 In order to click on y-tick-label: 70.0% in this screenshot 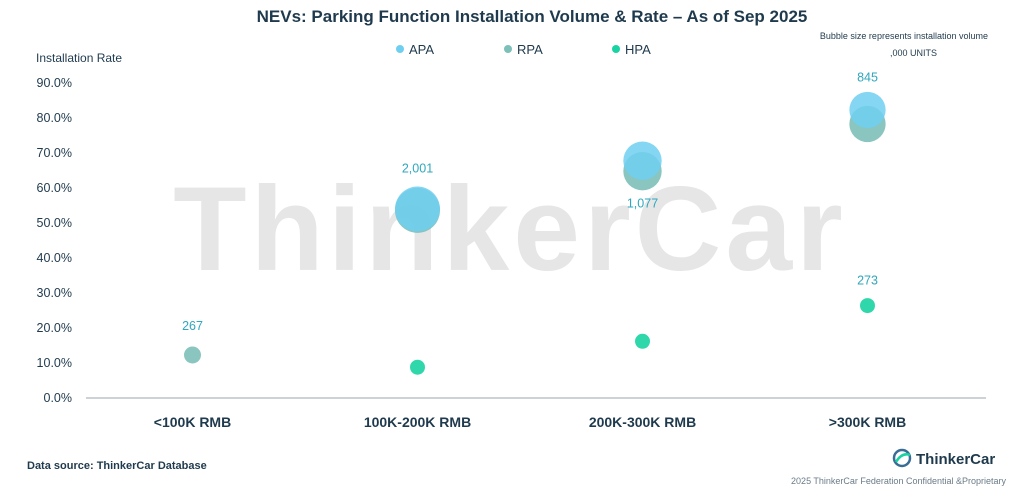, I will do `click(54, 153)`.